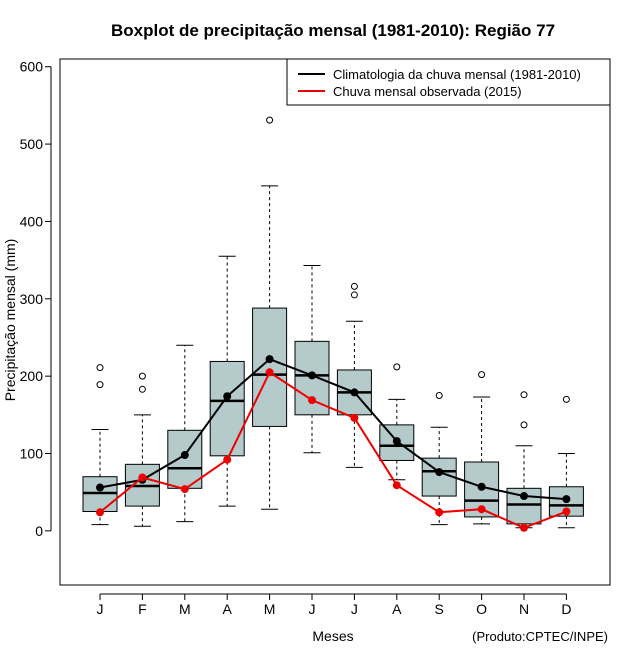 The height and width of the screenshot is (660, 640). What do you see at coordinates (32, 454) in the screenshot?
I see `y-tick-label: 100` at bounding box center [32, 454].